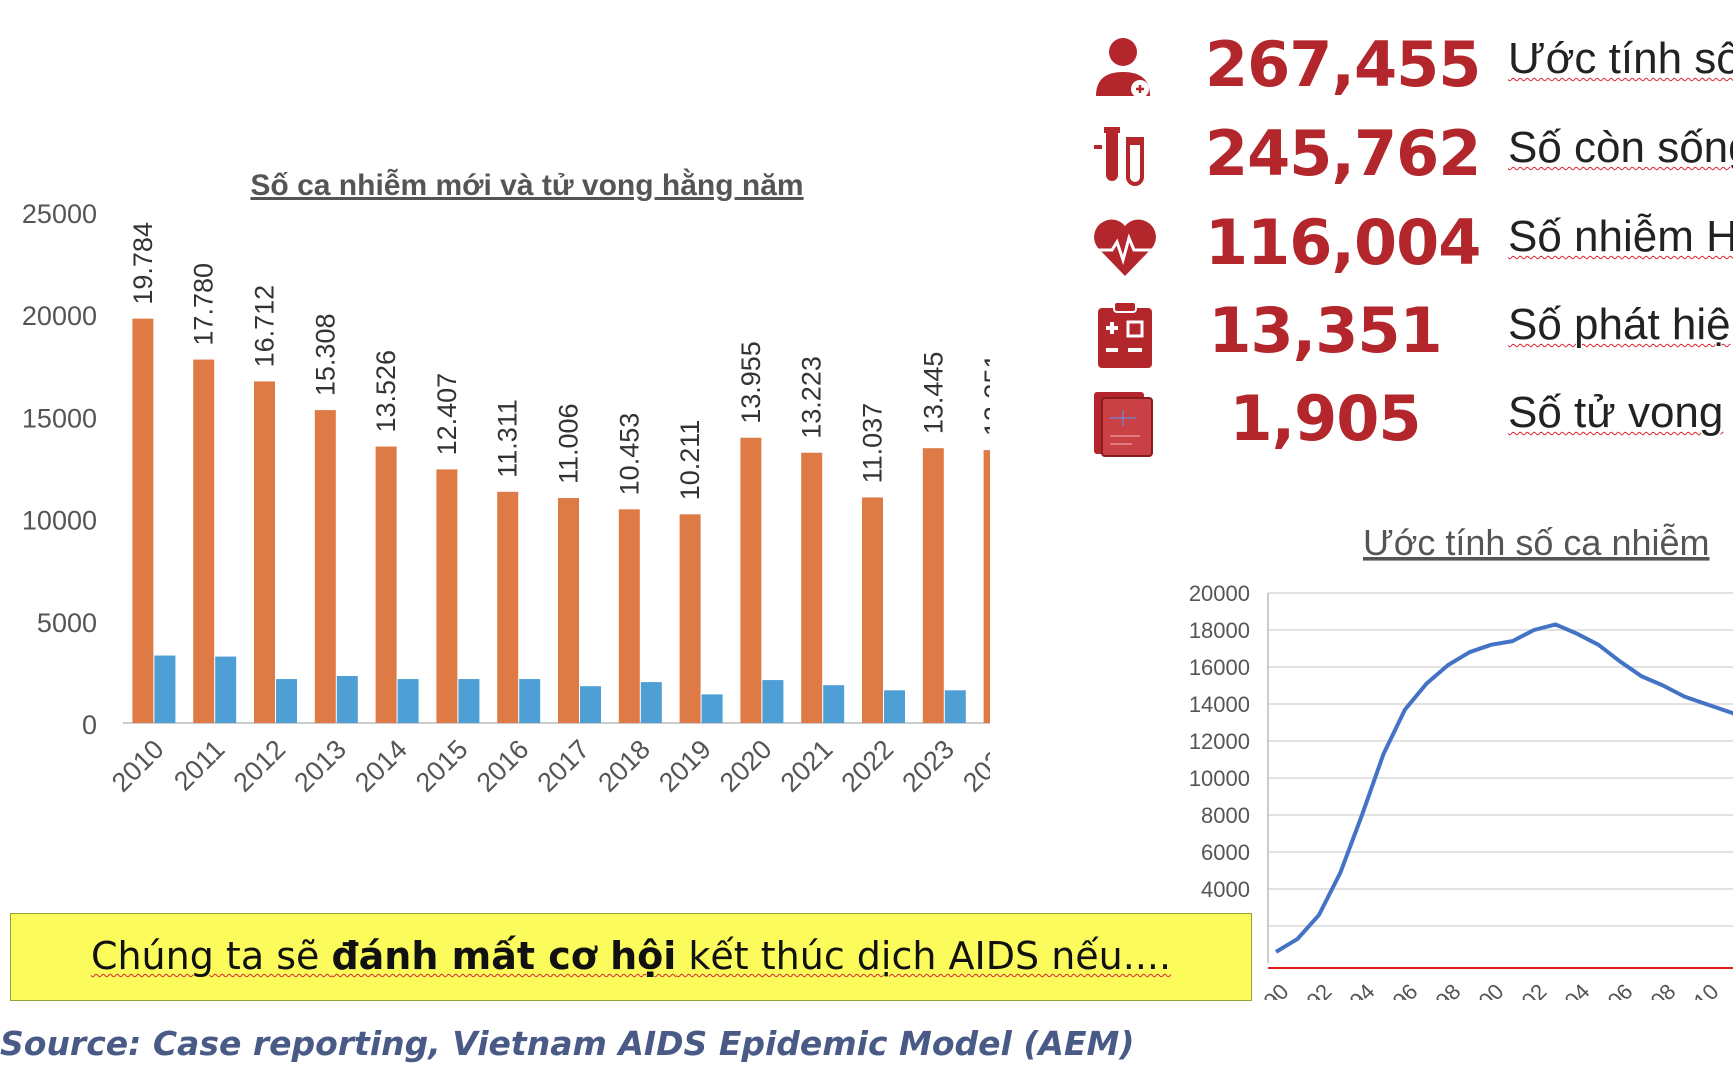  I want to click on x-tick-label: 2014, so click(381, 766).